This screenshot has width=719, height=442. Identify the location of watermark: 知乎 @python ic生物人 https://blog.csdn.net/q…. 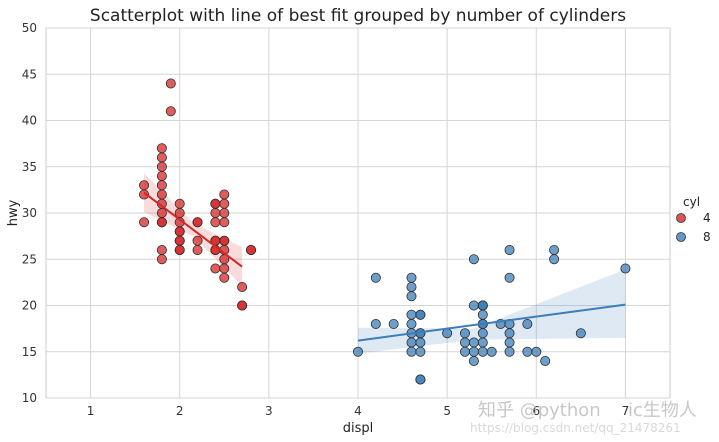
(583, 417).